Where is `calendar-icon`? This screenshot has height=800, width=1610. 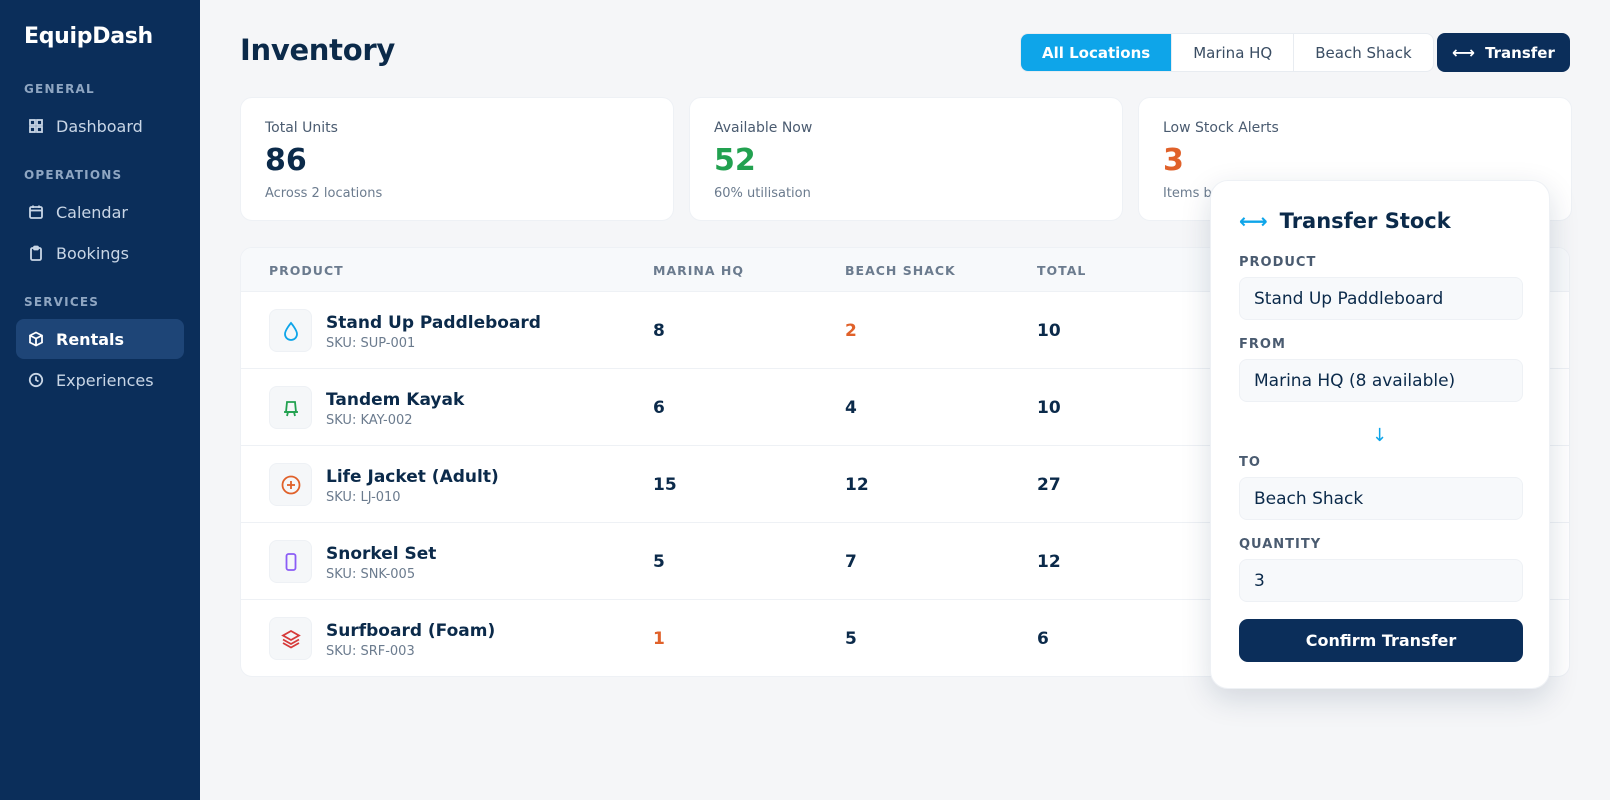
calendar-icon is located at coordinates (36, 212).